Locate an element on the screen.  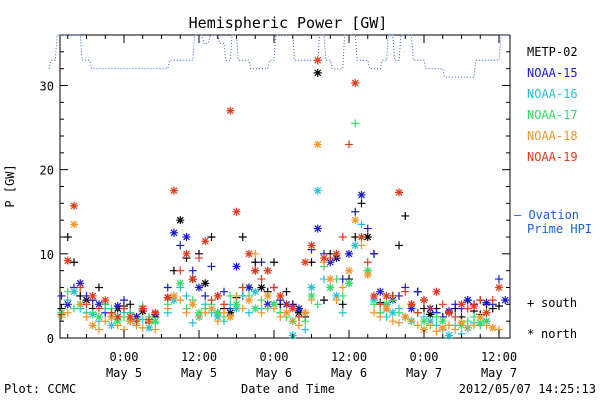
x-tick-date-3: May 6 is located at coordinates (349, 373).